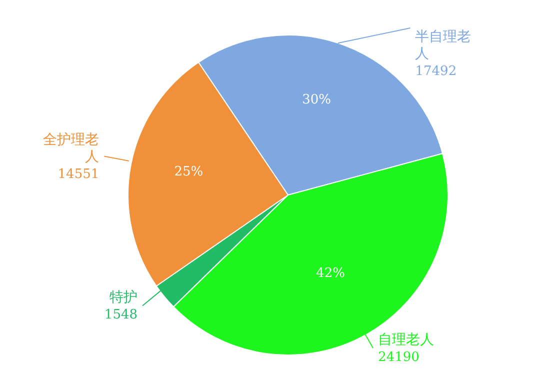  What do you see at coordinates (124, 298) in the screenshot?
I see `slice-label: 特护` at bounding box center [124, 298].